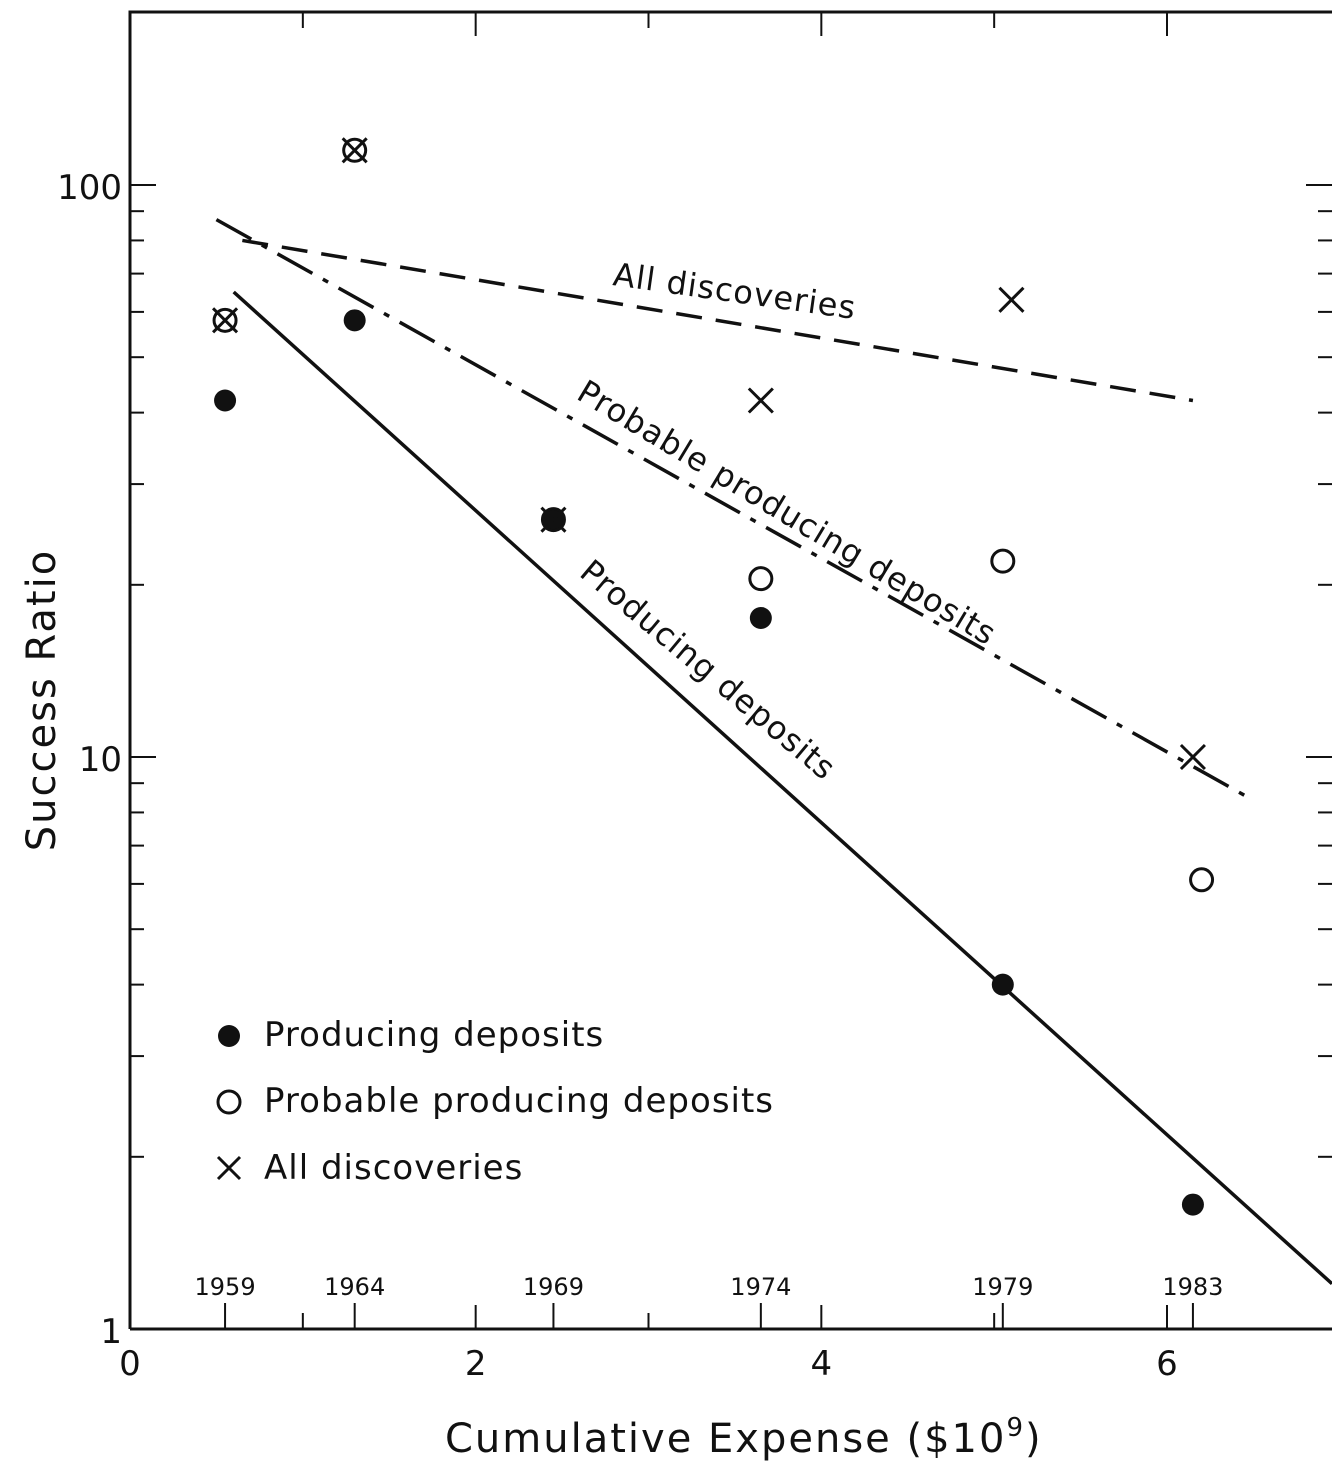 Image resolution: width=1332 pixels, height=1462 pixels. Describe the element at coordinates (229, 1168) in the screenshot. I see `legend-marker-all` at that location.